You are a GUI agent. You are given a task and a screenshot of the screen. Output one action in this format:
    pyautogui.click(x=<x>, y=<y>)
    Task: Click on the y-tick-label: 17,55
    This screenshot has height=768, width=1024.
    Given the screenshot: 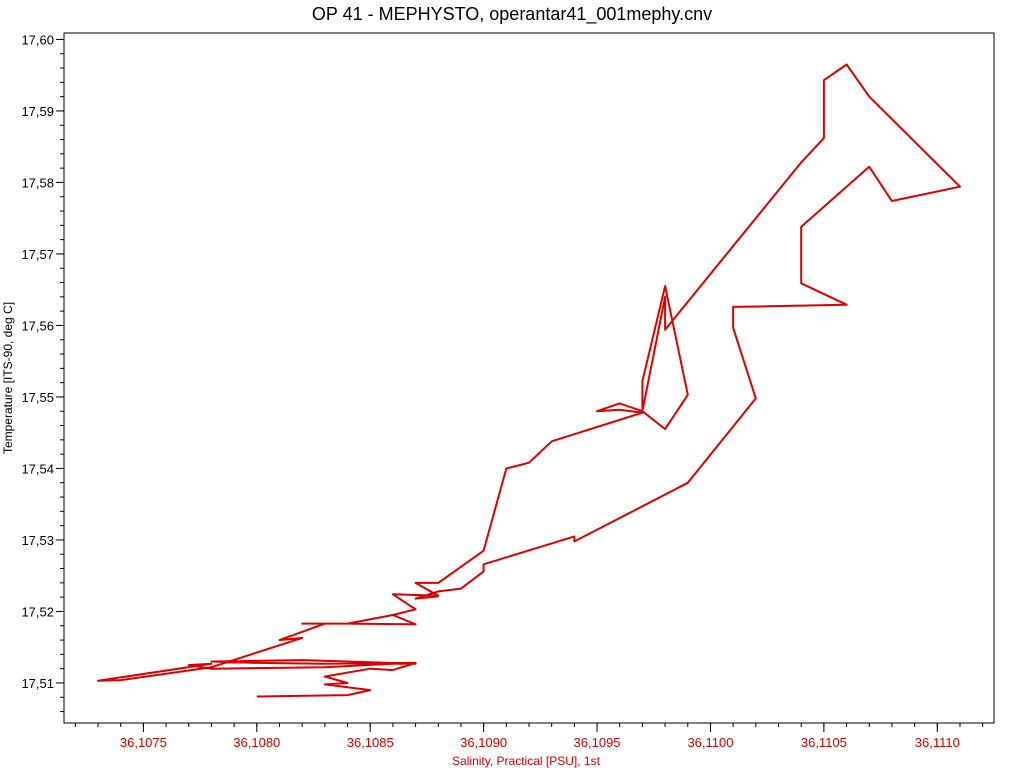 What is the action you would take?
    pyautogui.click(x=37, y=397)
    